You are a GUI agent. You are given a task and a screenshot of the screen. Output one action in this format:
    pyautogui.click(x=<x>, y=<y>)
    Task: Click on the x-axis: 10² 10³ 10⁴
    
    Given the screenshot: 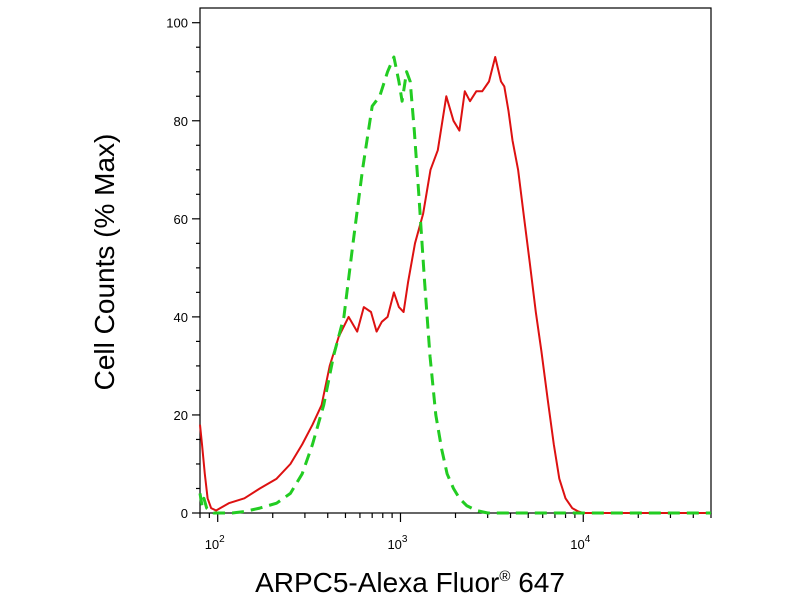 What is the action you would take?
    pyautogui.click(x=455, y=532)
    